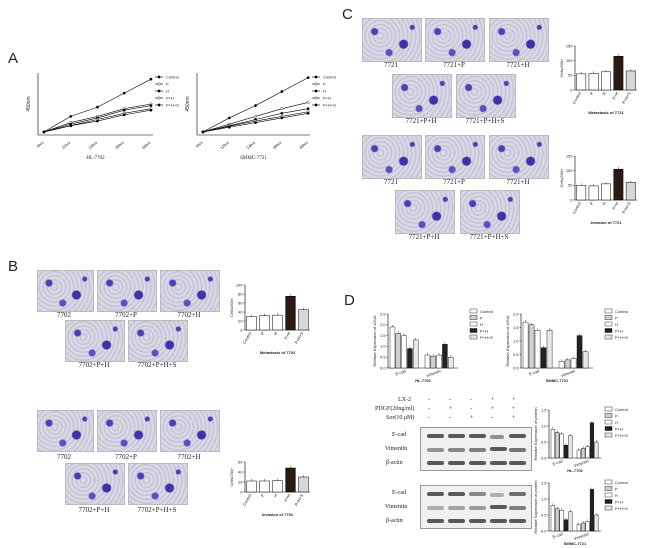  What do you see at coordinates (395, 409) in the screenshot?
I see `wb-cond-pdgf: PDGF(20ng/ml)` at bounding box center [395, 409].